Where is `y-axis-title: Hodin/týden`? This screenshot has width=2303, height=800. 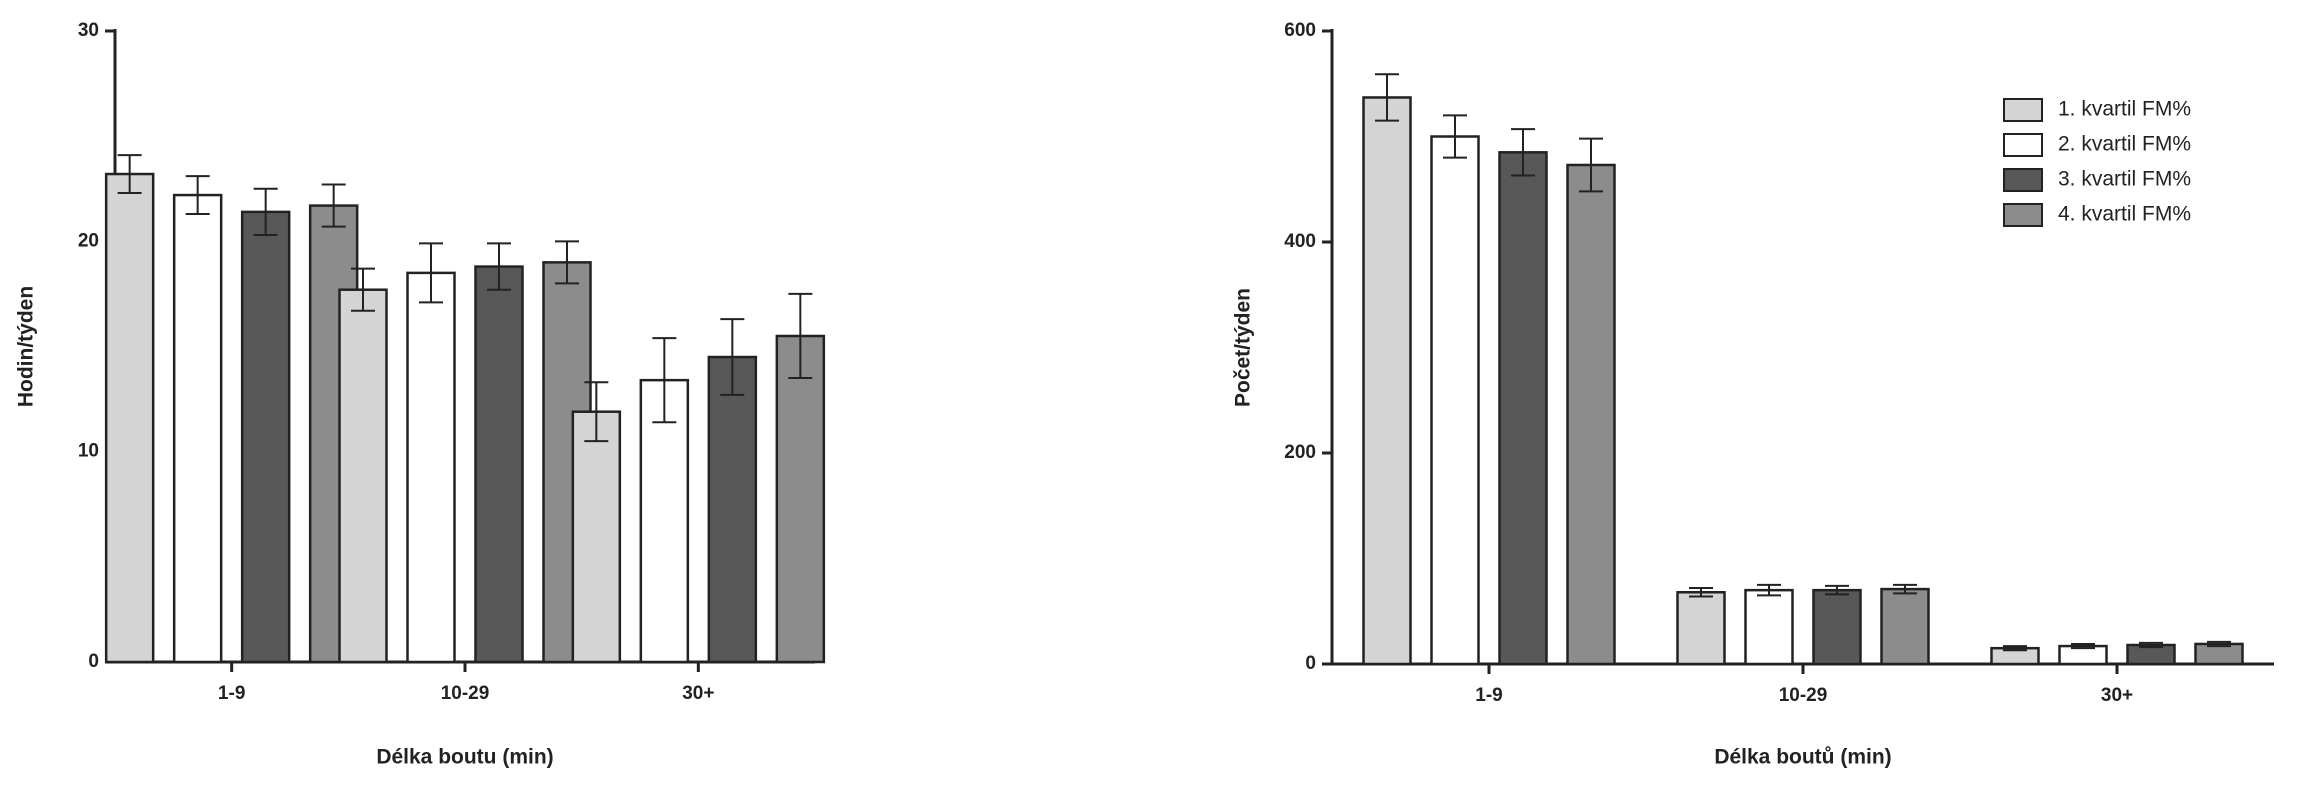 y-axis-title: Hodin/týden is located at coordinates (26, 346).